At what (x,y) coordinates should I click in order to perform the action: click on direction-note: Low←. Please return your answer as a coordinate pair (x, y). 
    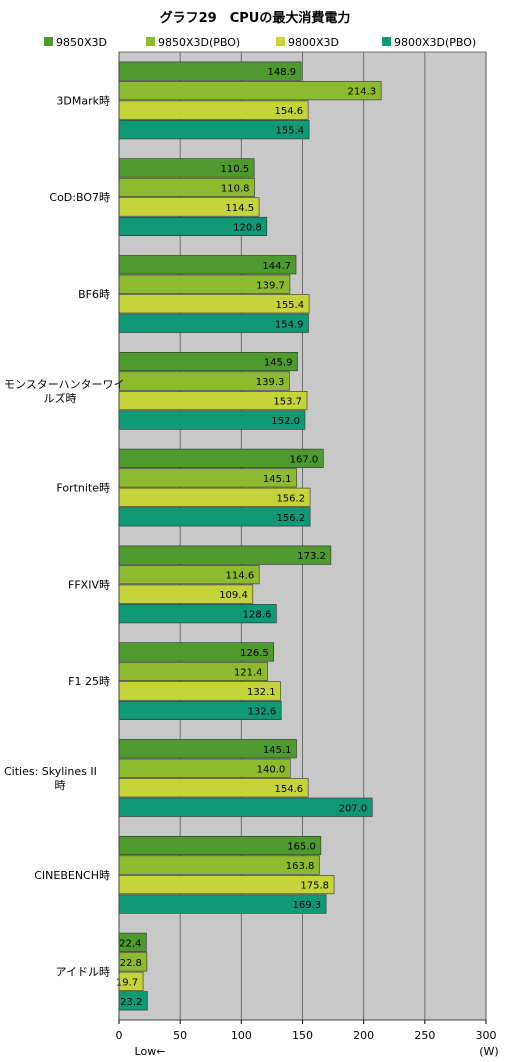
    Looking at the image, I should click on (150, 1051).